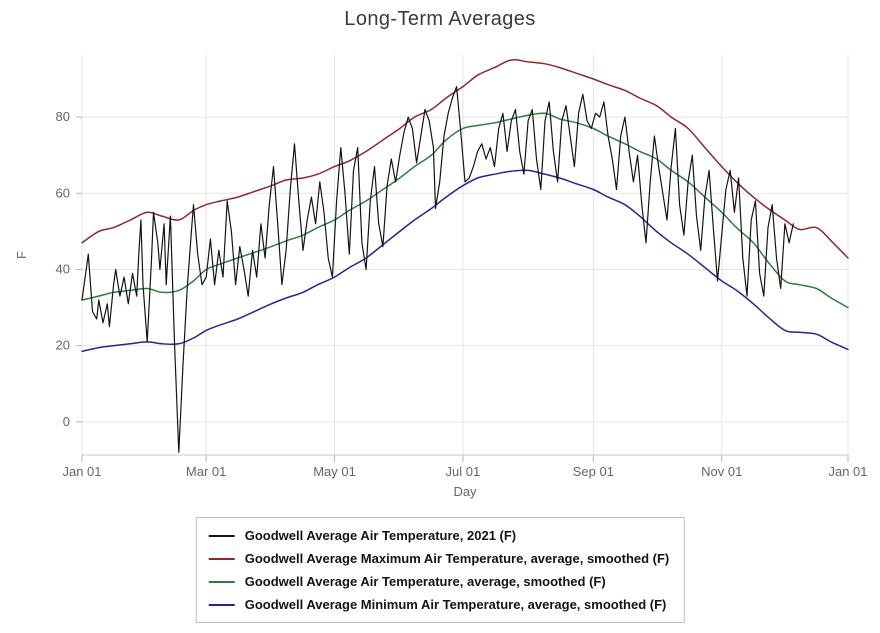 The height and width of the screenshot is (633, 880). Describe the element at coordinates (63, 268) in the screenshot. I see `y-tick-label: 40` at that location.